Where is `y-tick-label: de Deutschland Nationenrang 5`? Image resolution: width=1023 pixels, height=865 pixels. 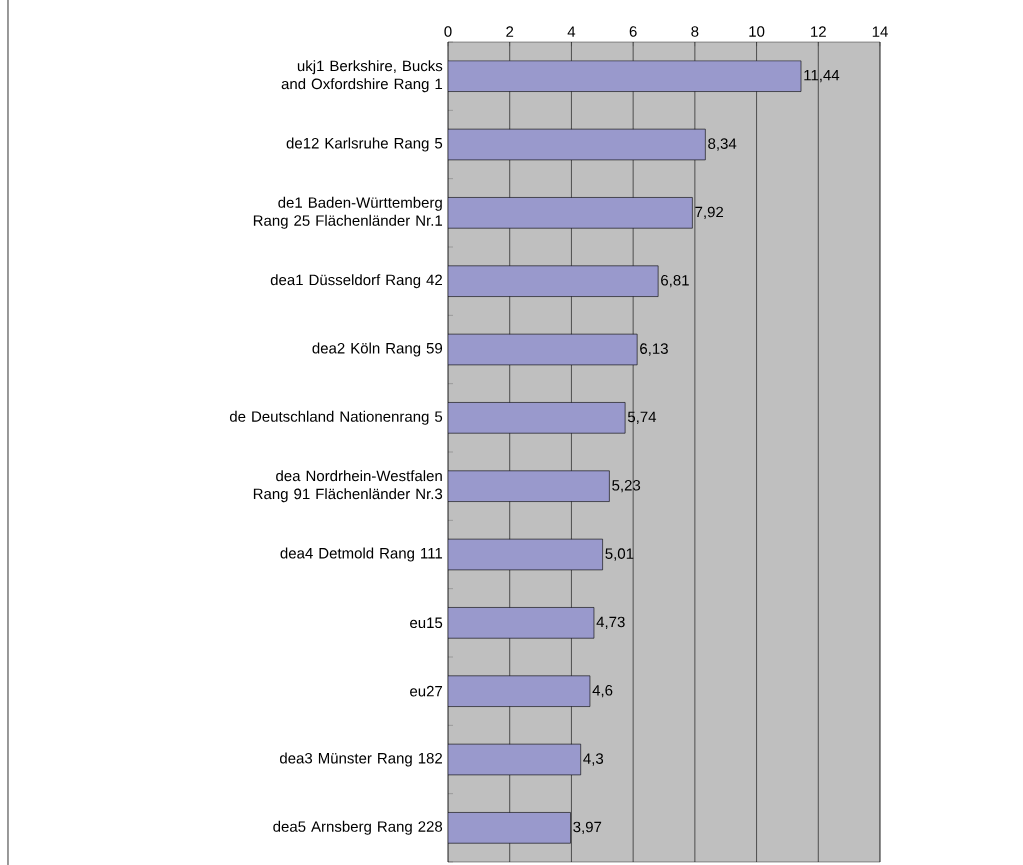 y-tick-label: de Deutschland Nationenrang 5 is located at coordinates (336, 417).